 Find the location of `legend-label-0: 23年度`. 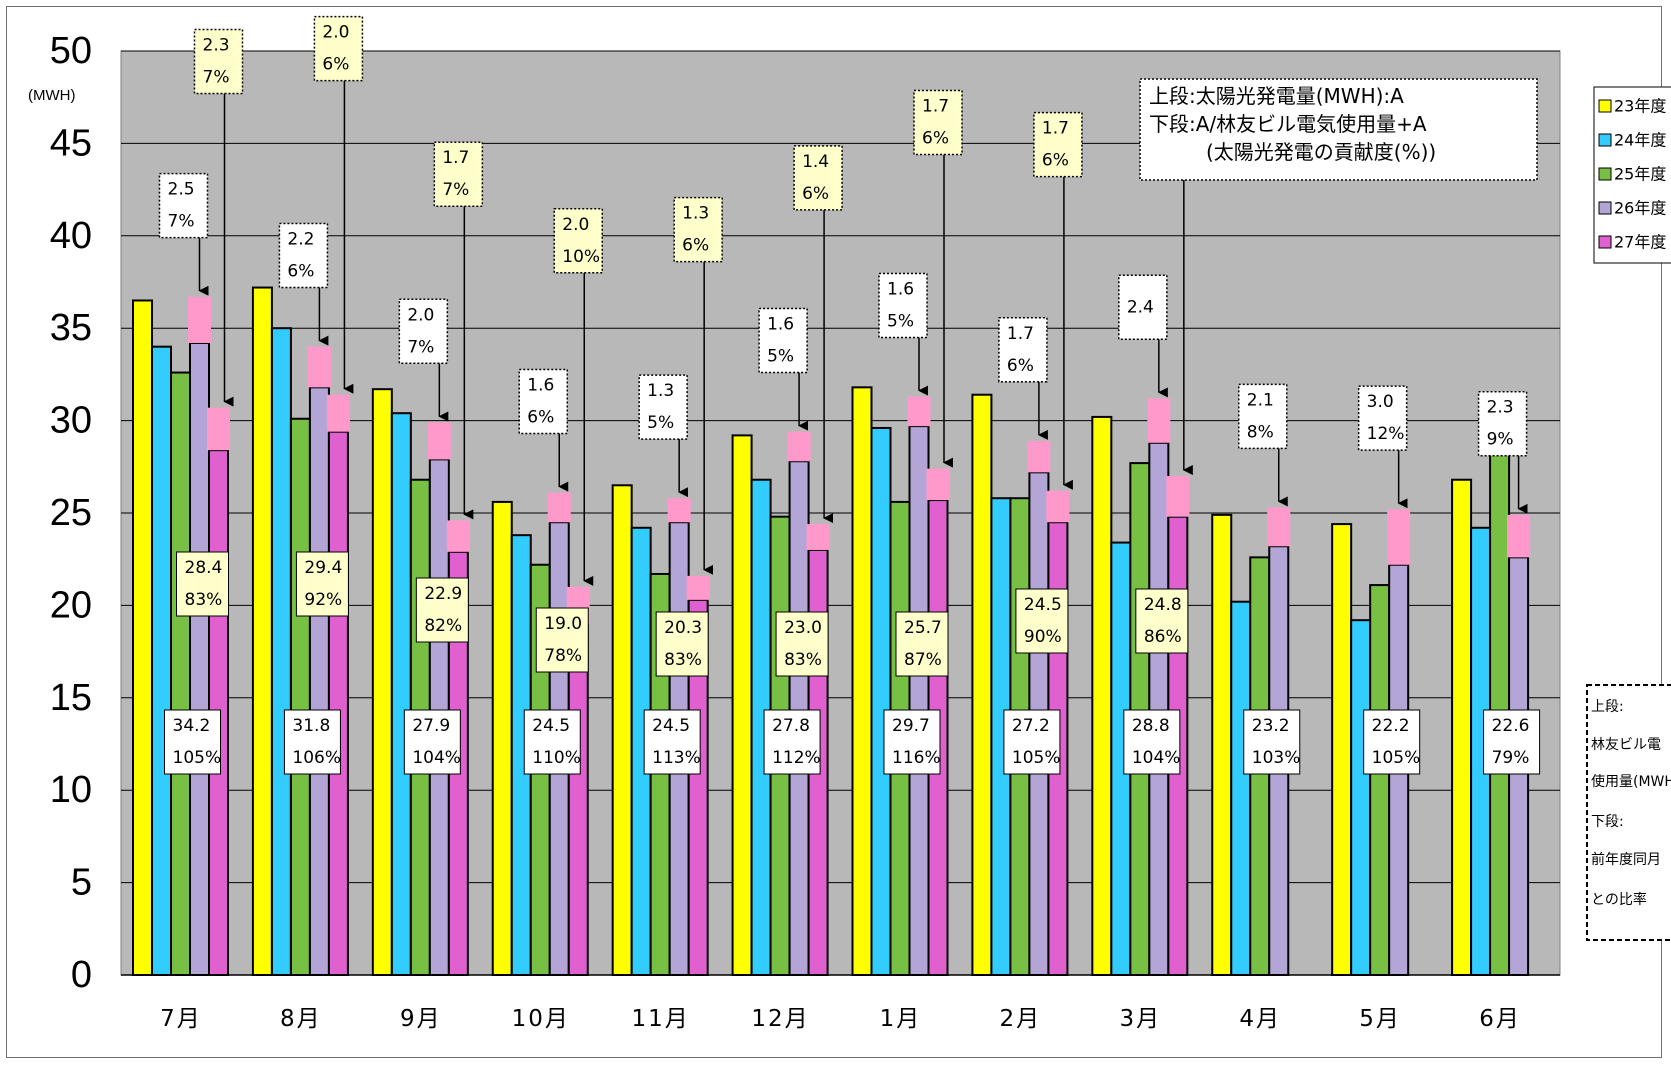

legend-label-0: 23年度 is located at coordinates (1640, 106).